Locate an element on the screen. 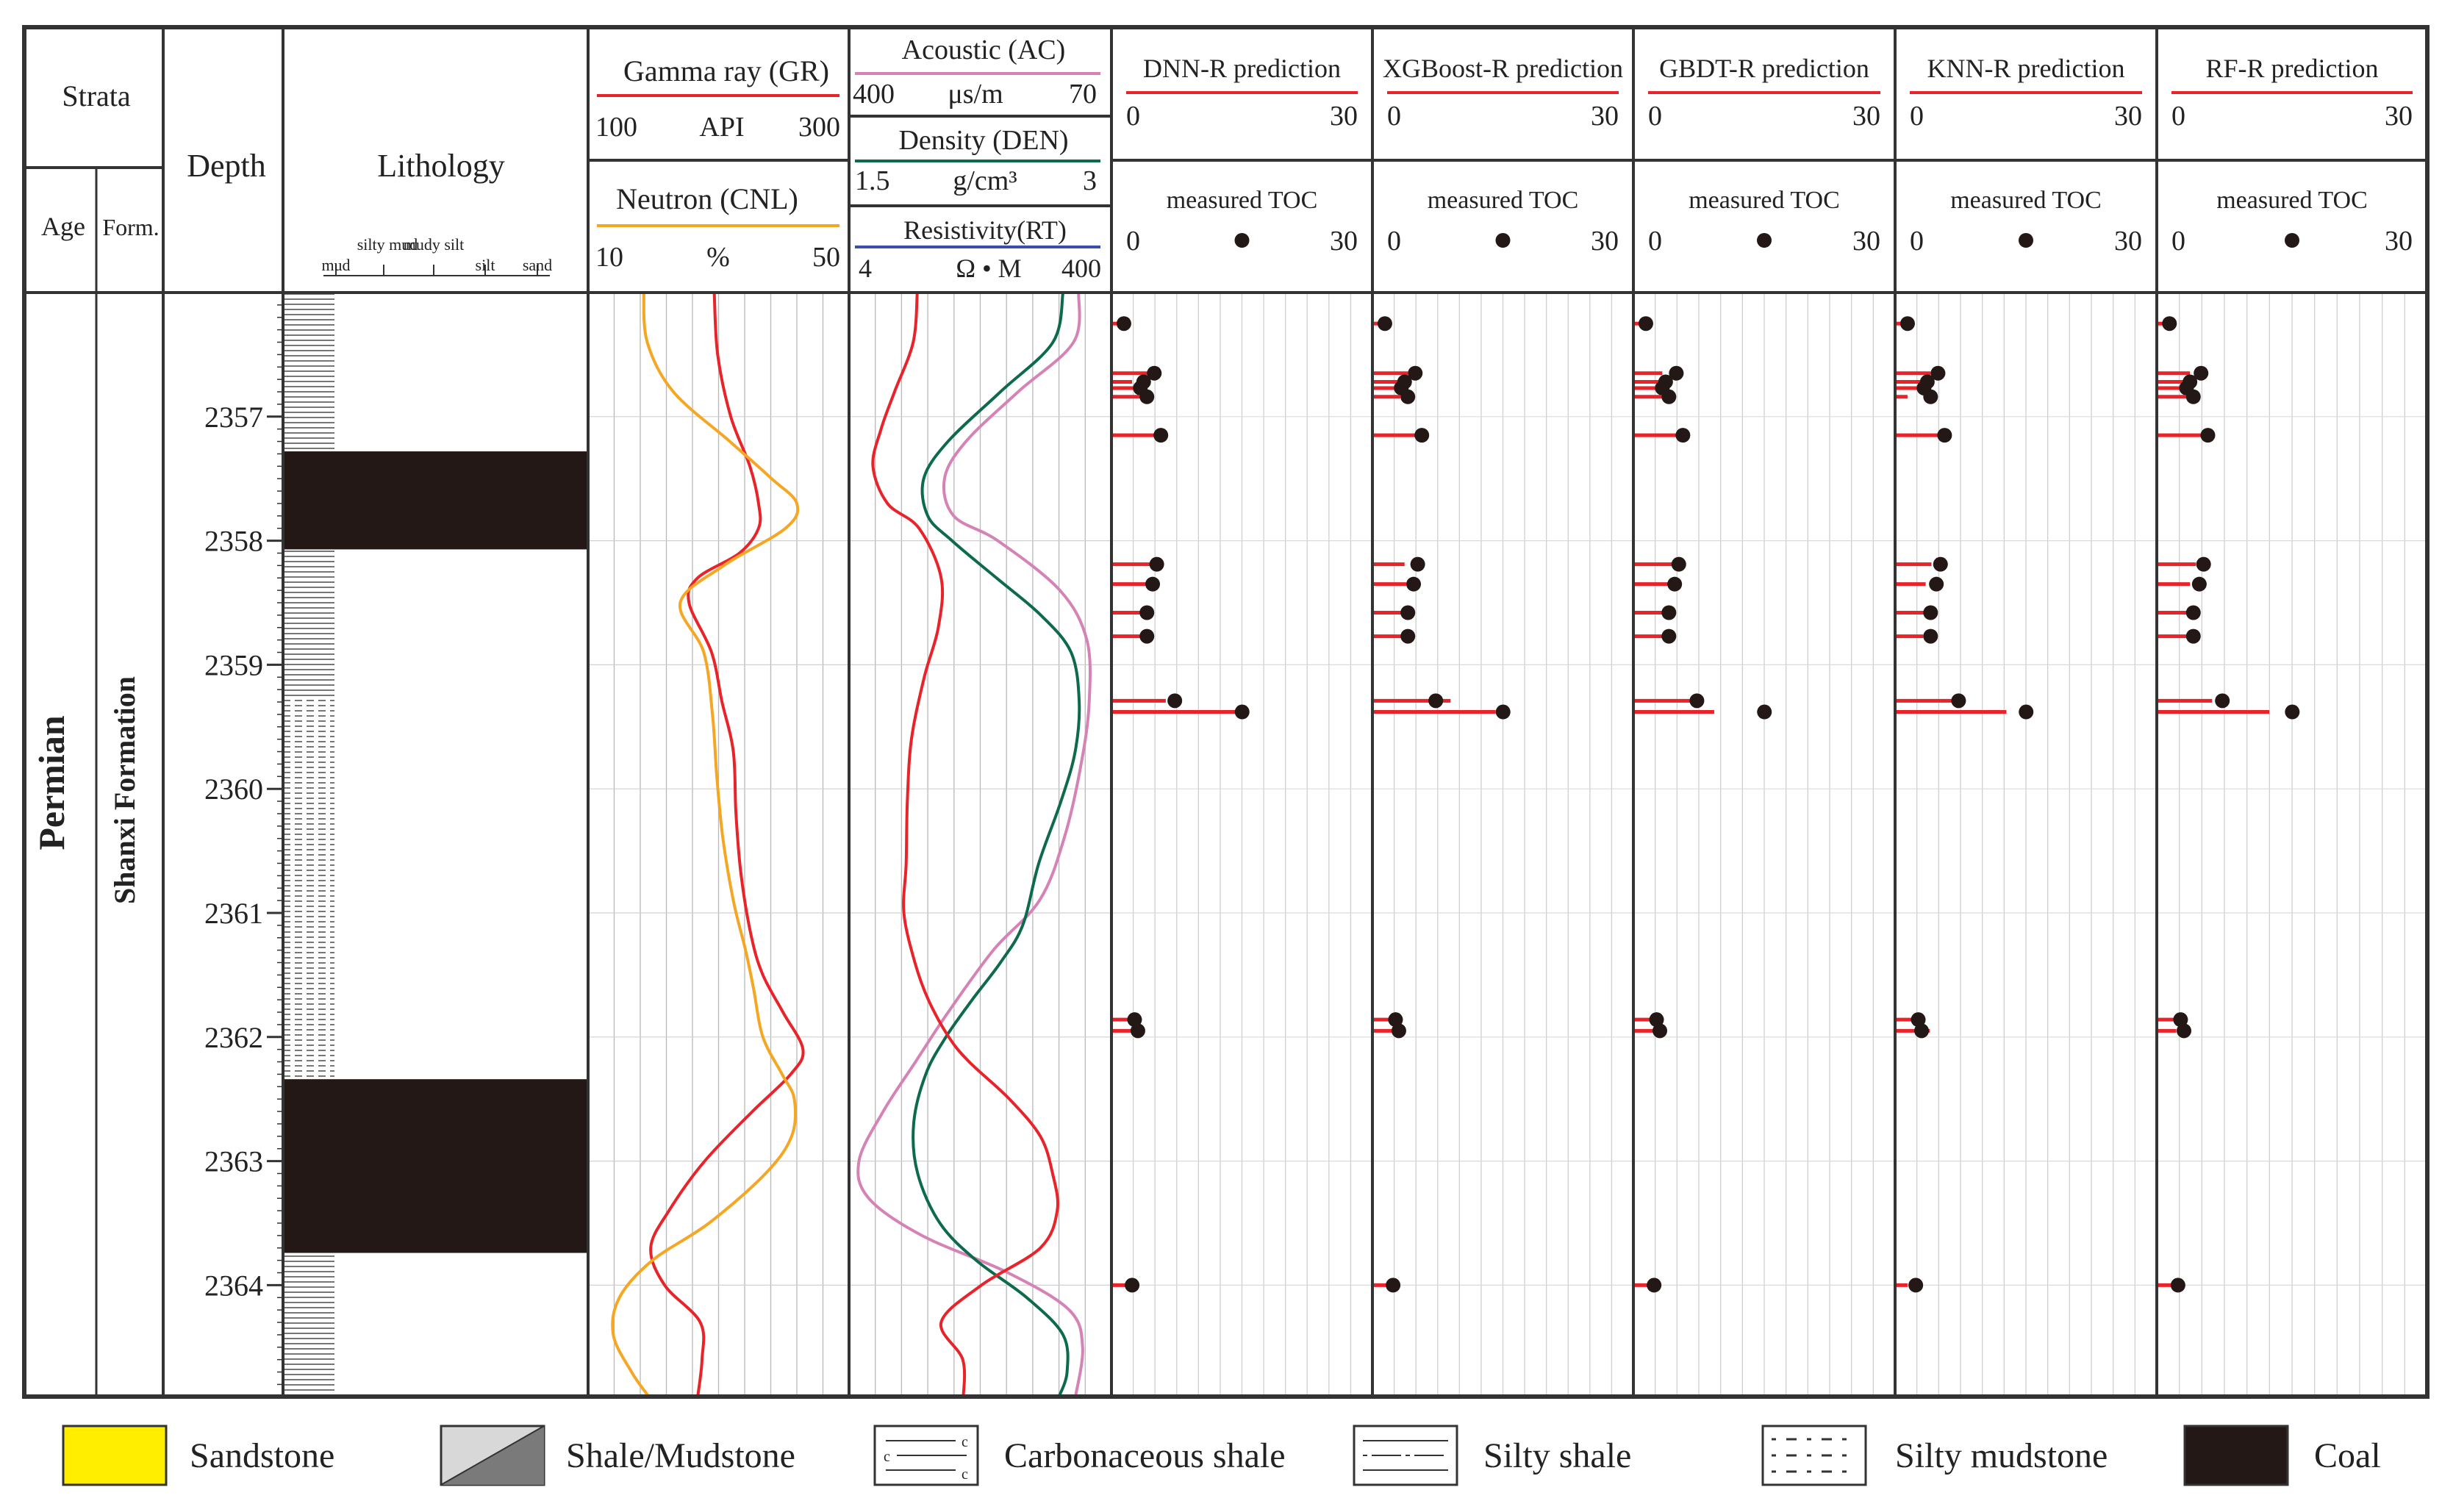  rt-title: Resistivity(RT) is located at coordinates (985, 230).